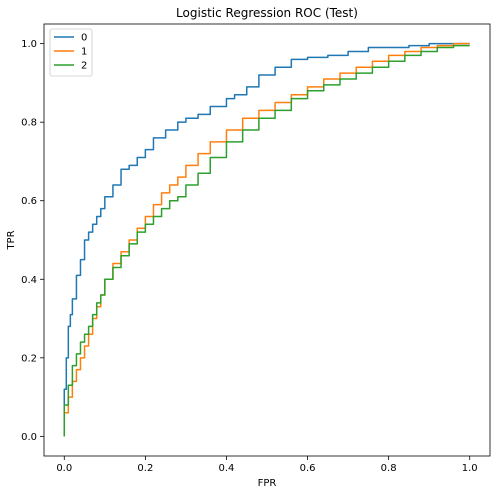  Describe the element at coordinates (267, 13) in the screenshot. I see `chart-title: Logistic Regression ROC (Test)` at that location.